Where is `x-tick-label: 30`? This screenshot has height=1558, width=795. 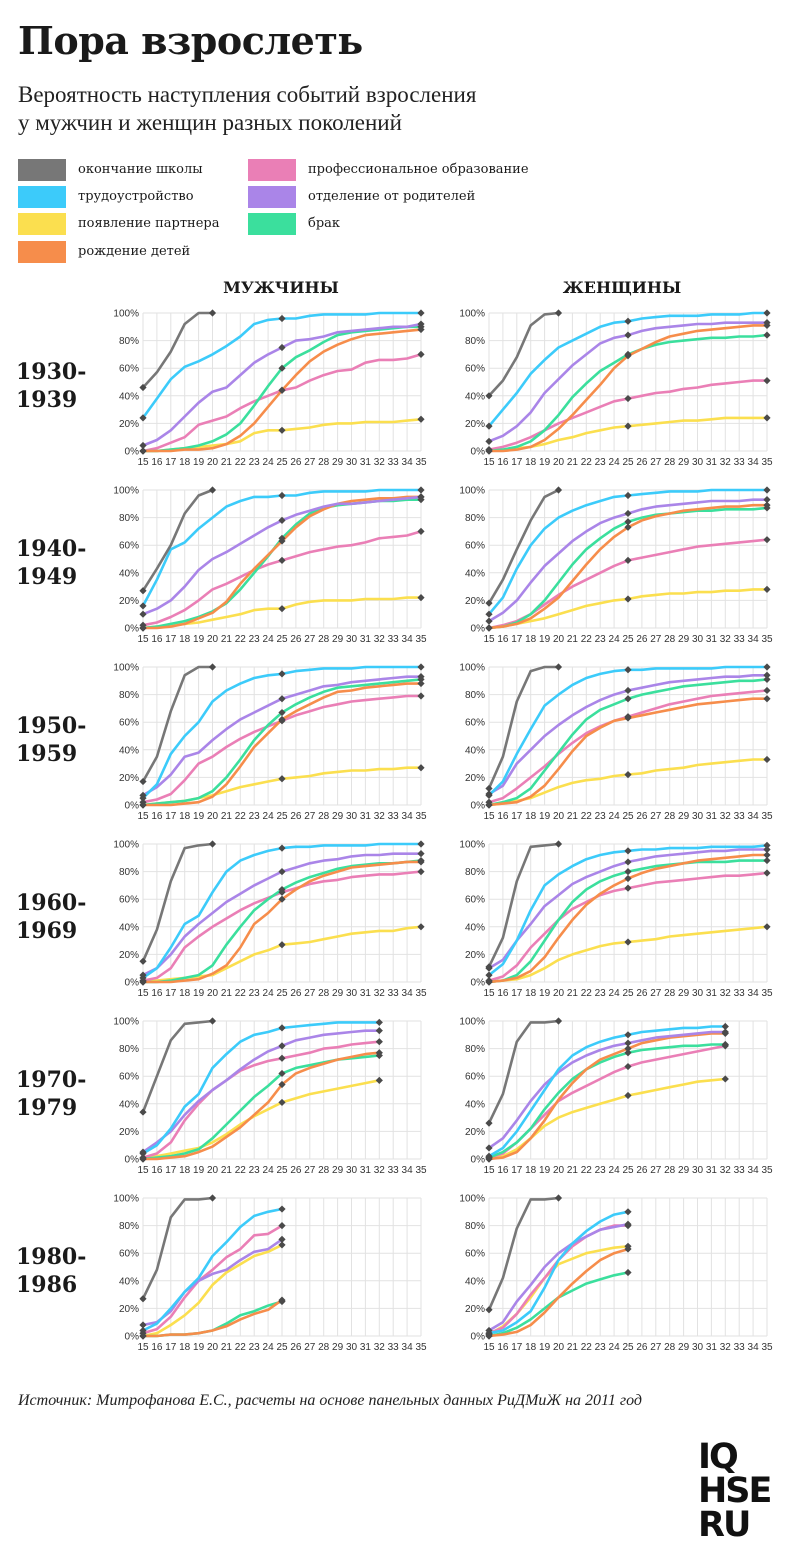 x-tick-label: 30 is located at coordinates (352, 993).